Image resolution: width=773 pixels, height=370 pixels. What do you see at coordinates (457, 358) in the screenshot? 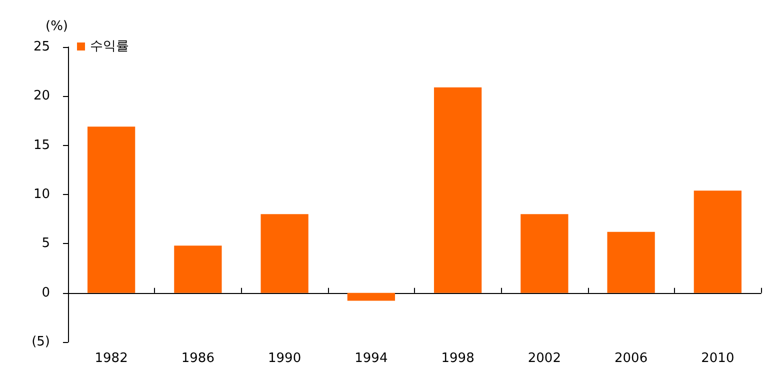
I see `x-tick-label: 1998` at bounding box center [457, 358].